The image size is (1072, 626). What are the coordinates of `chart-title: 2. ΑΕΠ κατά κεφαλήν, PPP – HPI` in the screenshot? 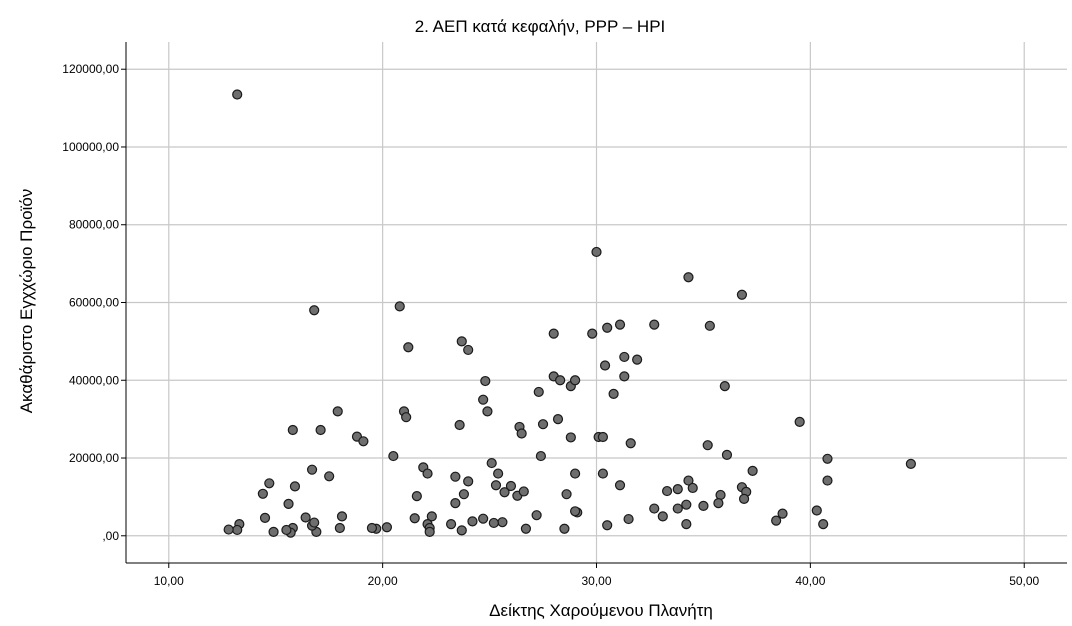 It's located at (540, 26).